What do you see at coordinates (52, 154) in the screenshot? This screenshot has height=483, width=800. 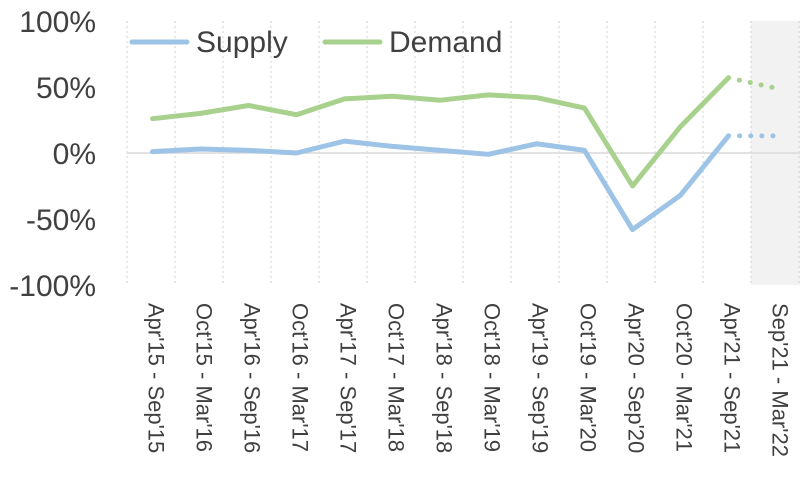 I see `y-axis-ticks: 100% 50% 0% -50% -100%` at bounding box center [52, 154].